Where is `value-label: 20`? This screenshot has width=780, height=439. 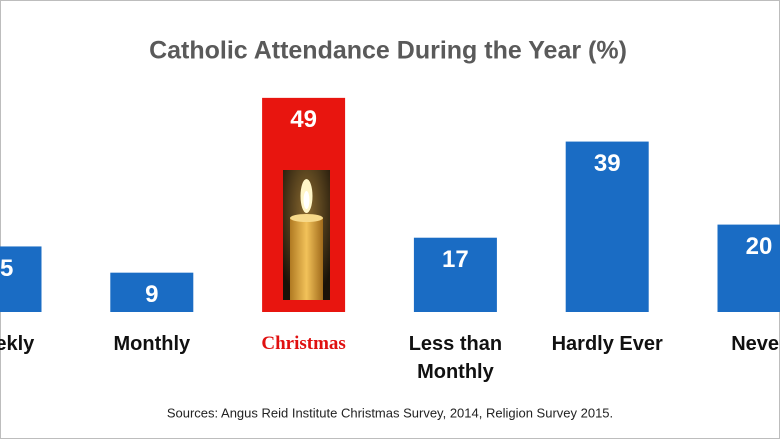 value-label: 20 is located at coordinates (759, 246).